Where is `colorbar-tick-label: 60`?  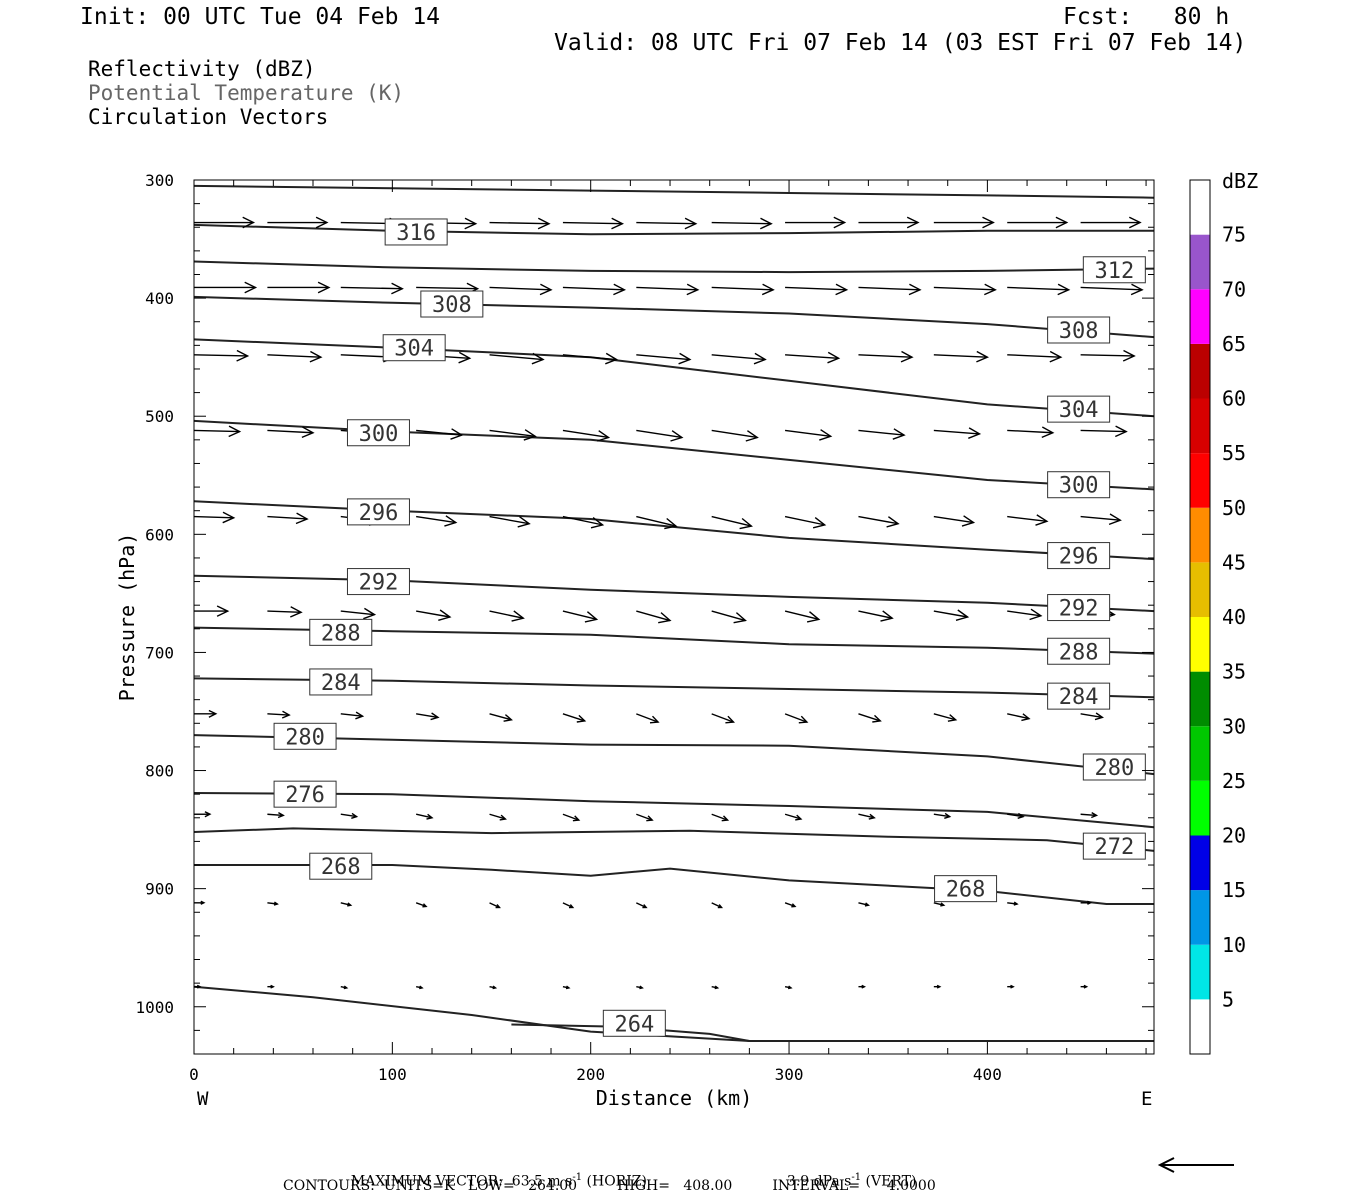 colorbar-tick-label: 60 is located at coordinates (1234, 399).